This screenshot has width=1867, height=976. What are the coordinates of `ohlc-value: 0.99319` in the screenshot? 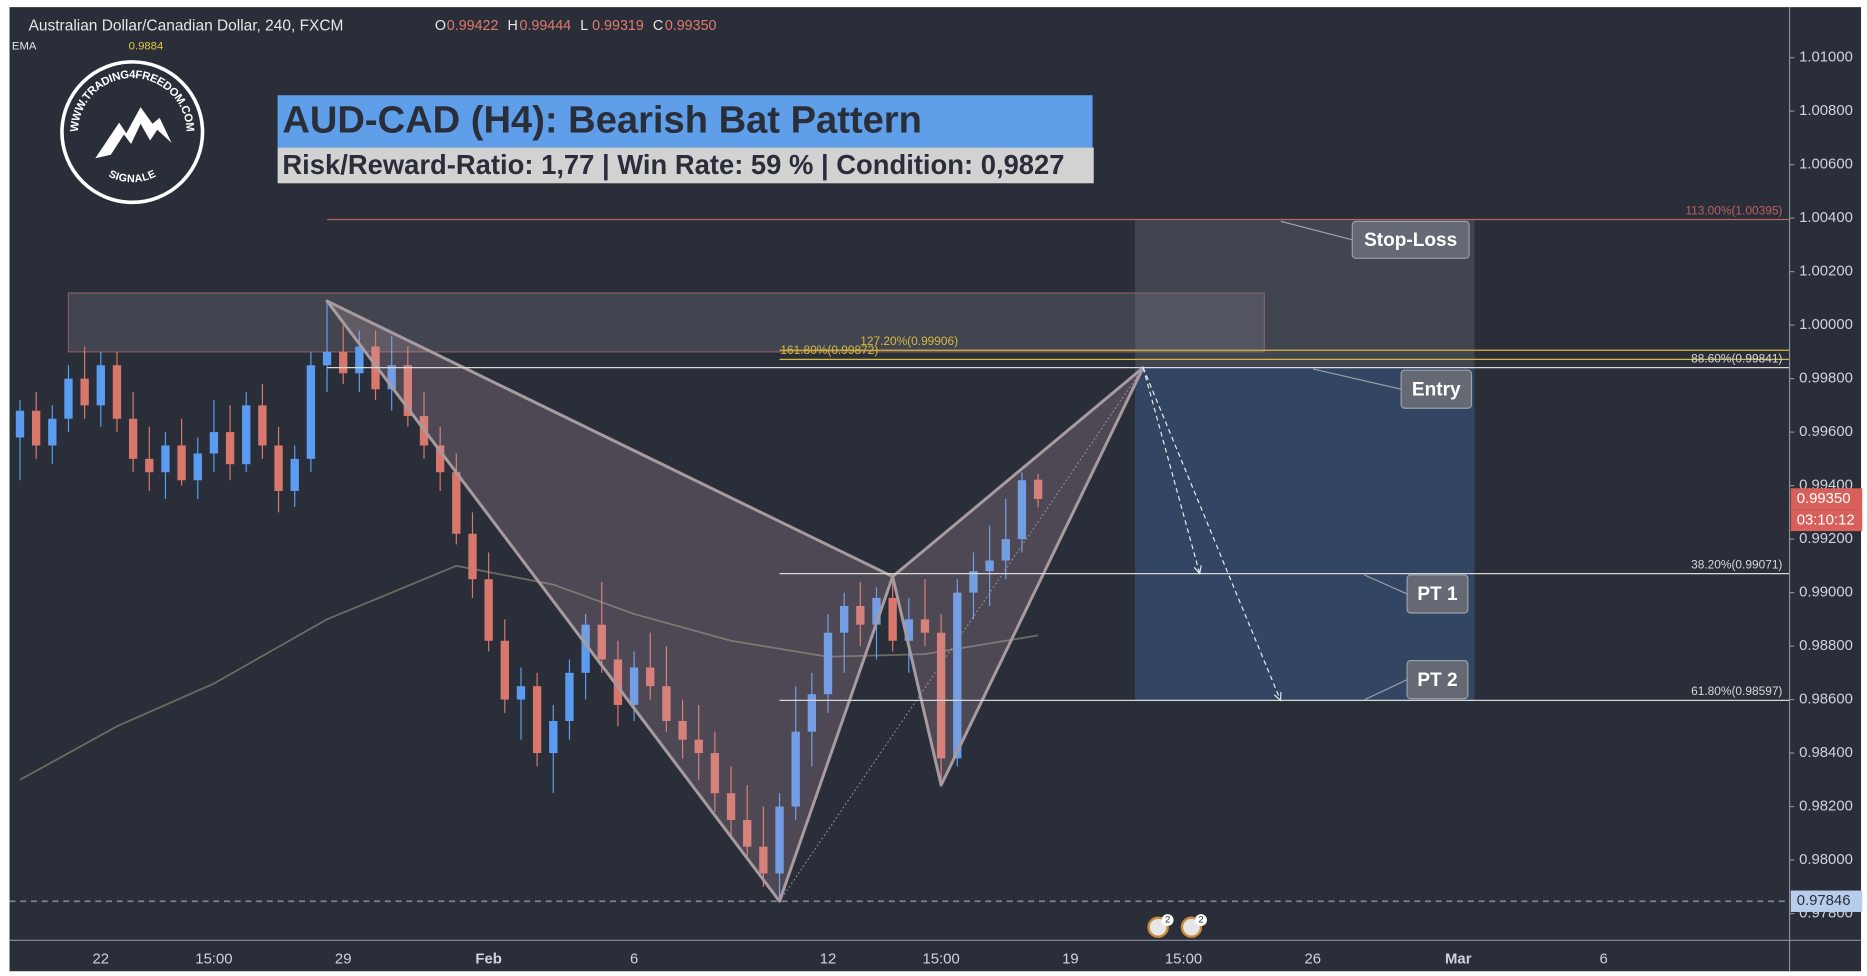 It's located at (618, 26).